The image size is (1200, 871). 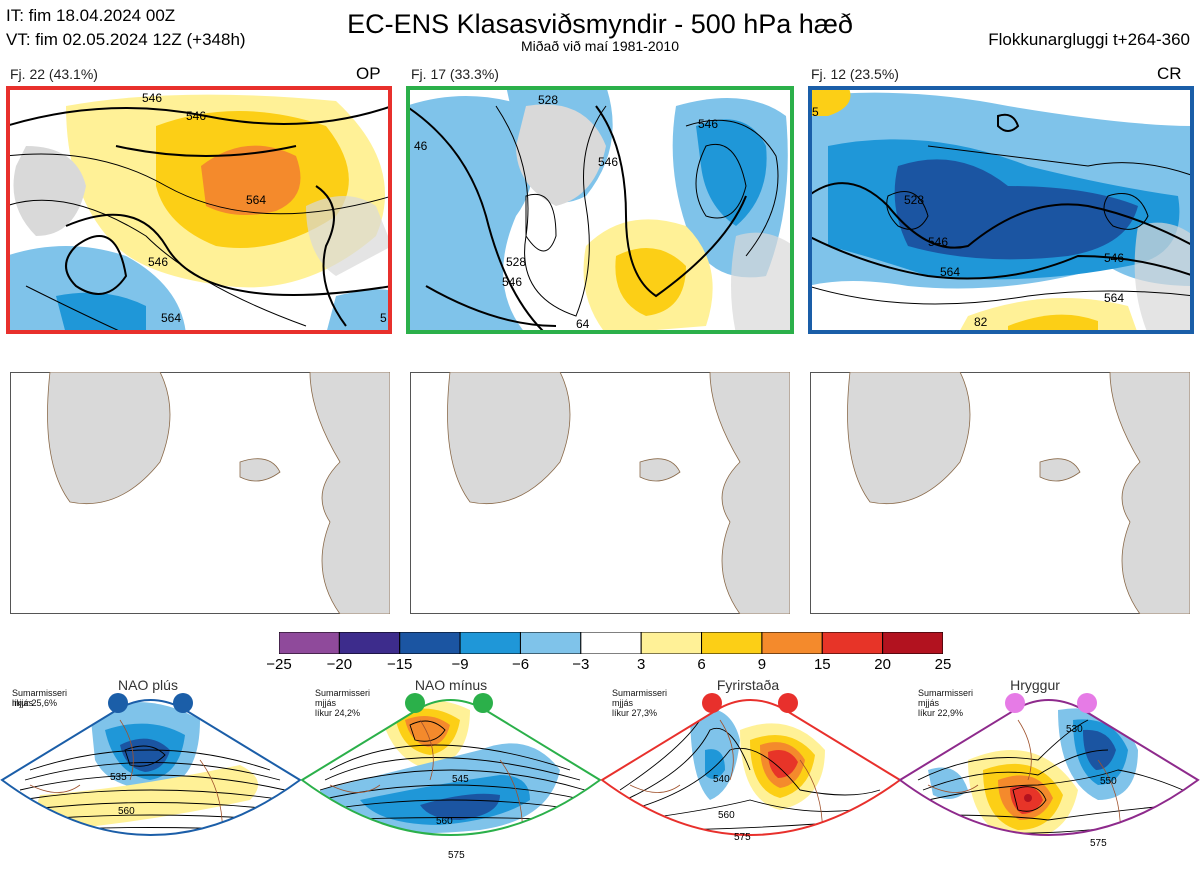 What do you see at coordinates (1108, 781) in the screenshot?
I see `regime-4-contour-label-2: 550` at bounding box center [1108, 781].